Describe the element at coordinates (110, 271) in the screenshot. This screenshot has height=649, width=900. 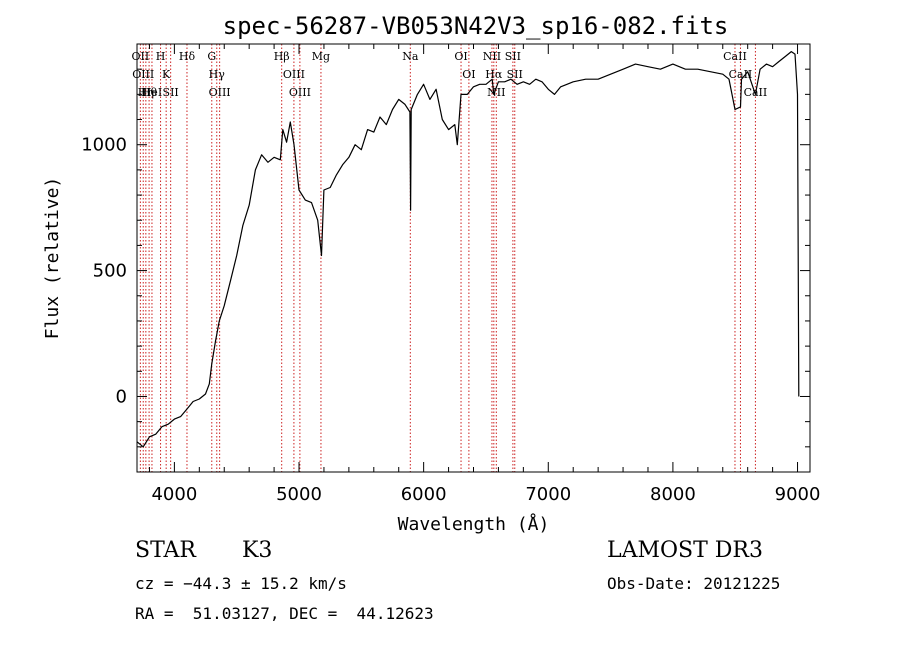
I see `y-tick-label: 500` at that location.